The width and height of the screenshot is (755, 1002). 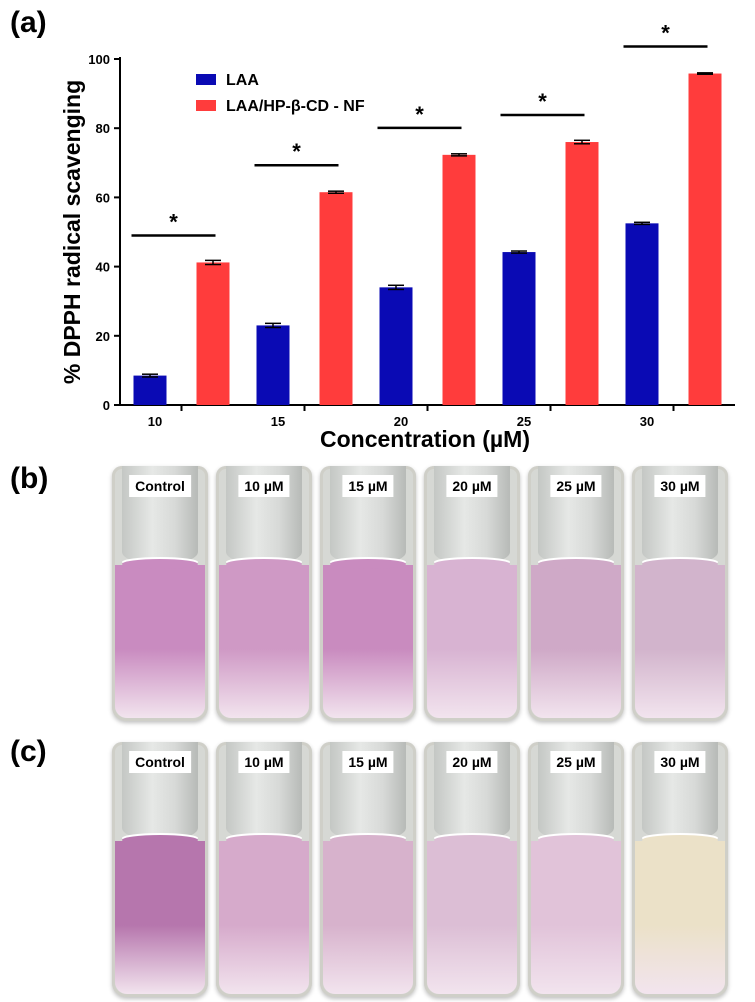 I want to click on y-tick-label: 40, so click(x=103, y=267).